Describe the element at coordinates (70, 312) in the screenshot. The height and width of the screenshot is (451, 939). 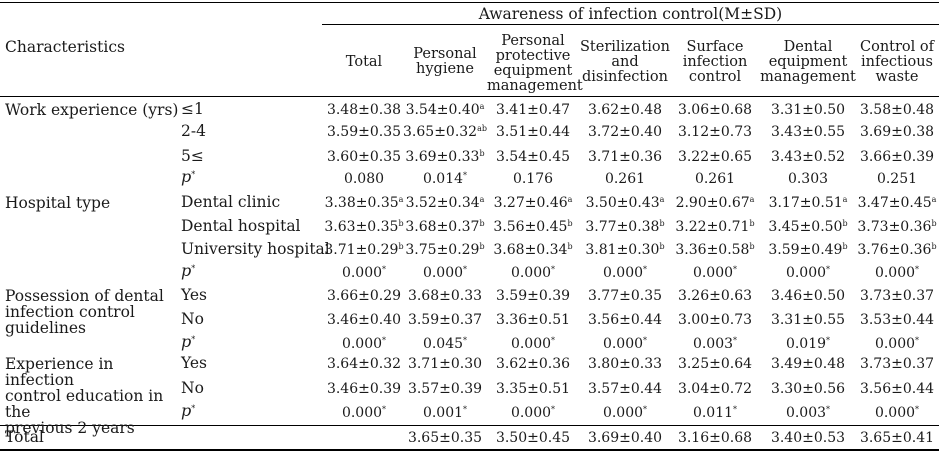
I see `group-label-line: infection control` at that location.